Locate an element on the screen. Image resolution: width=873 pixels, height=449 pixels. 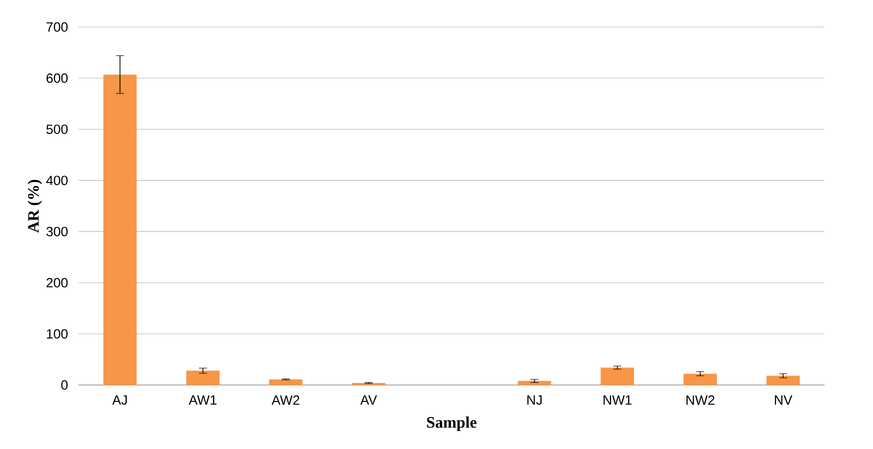
y-tick-label: 200 is located at coordinates (57, 283).